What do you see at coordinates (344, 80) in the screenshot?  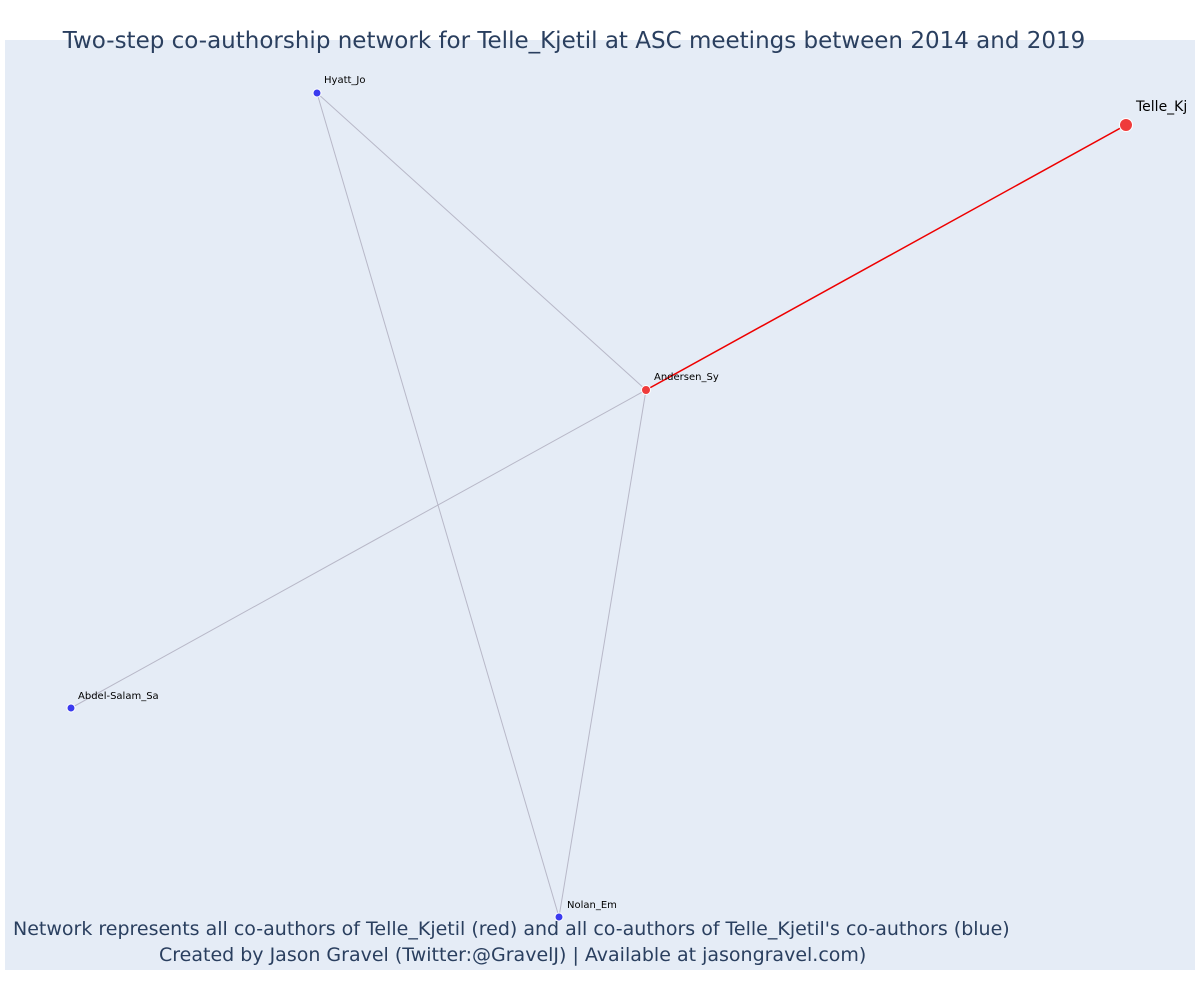 I see `node-label-hyatt: Hyatt_Jo` at bounding box center [344, 80].